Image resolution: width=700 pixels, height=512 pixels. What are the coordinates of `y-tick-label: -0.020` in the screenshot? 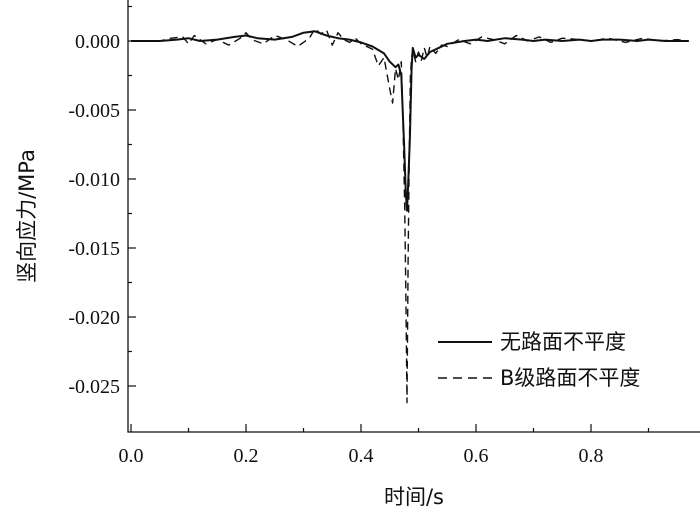 It's located at (94, 318).